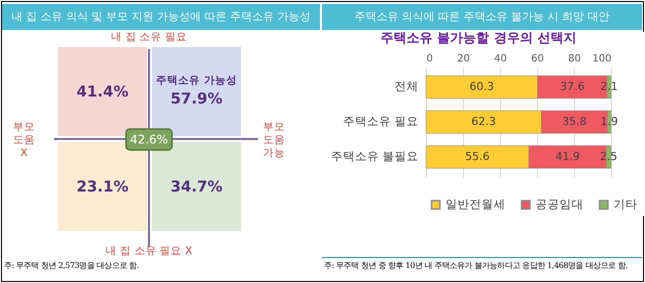 This screenshot has height=283, width=645. Describe the element at coordinates (500, 59) in the screenshot. I see `x-tick-label: 40` at that location.